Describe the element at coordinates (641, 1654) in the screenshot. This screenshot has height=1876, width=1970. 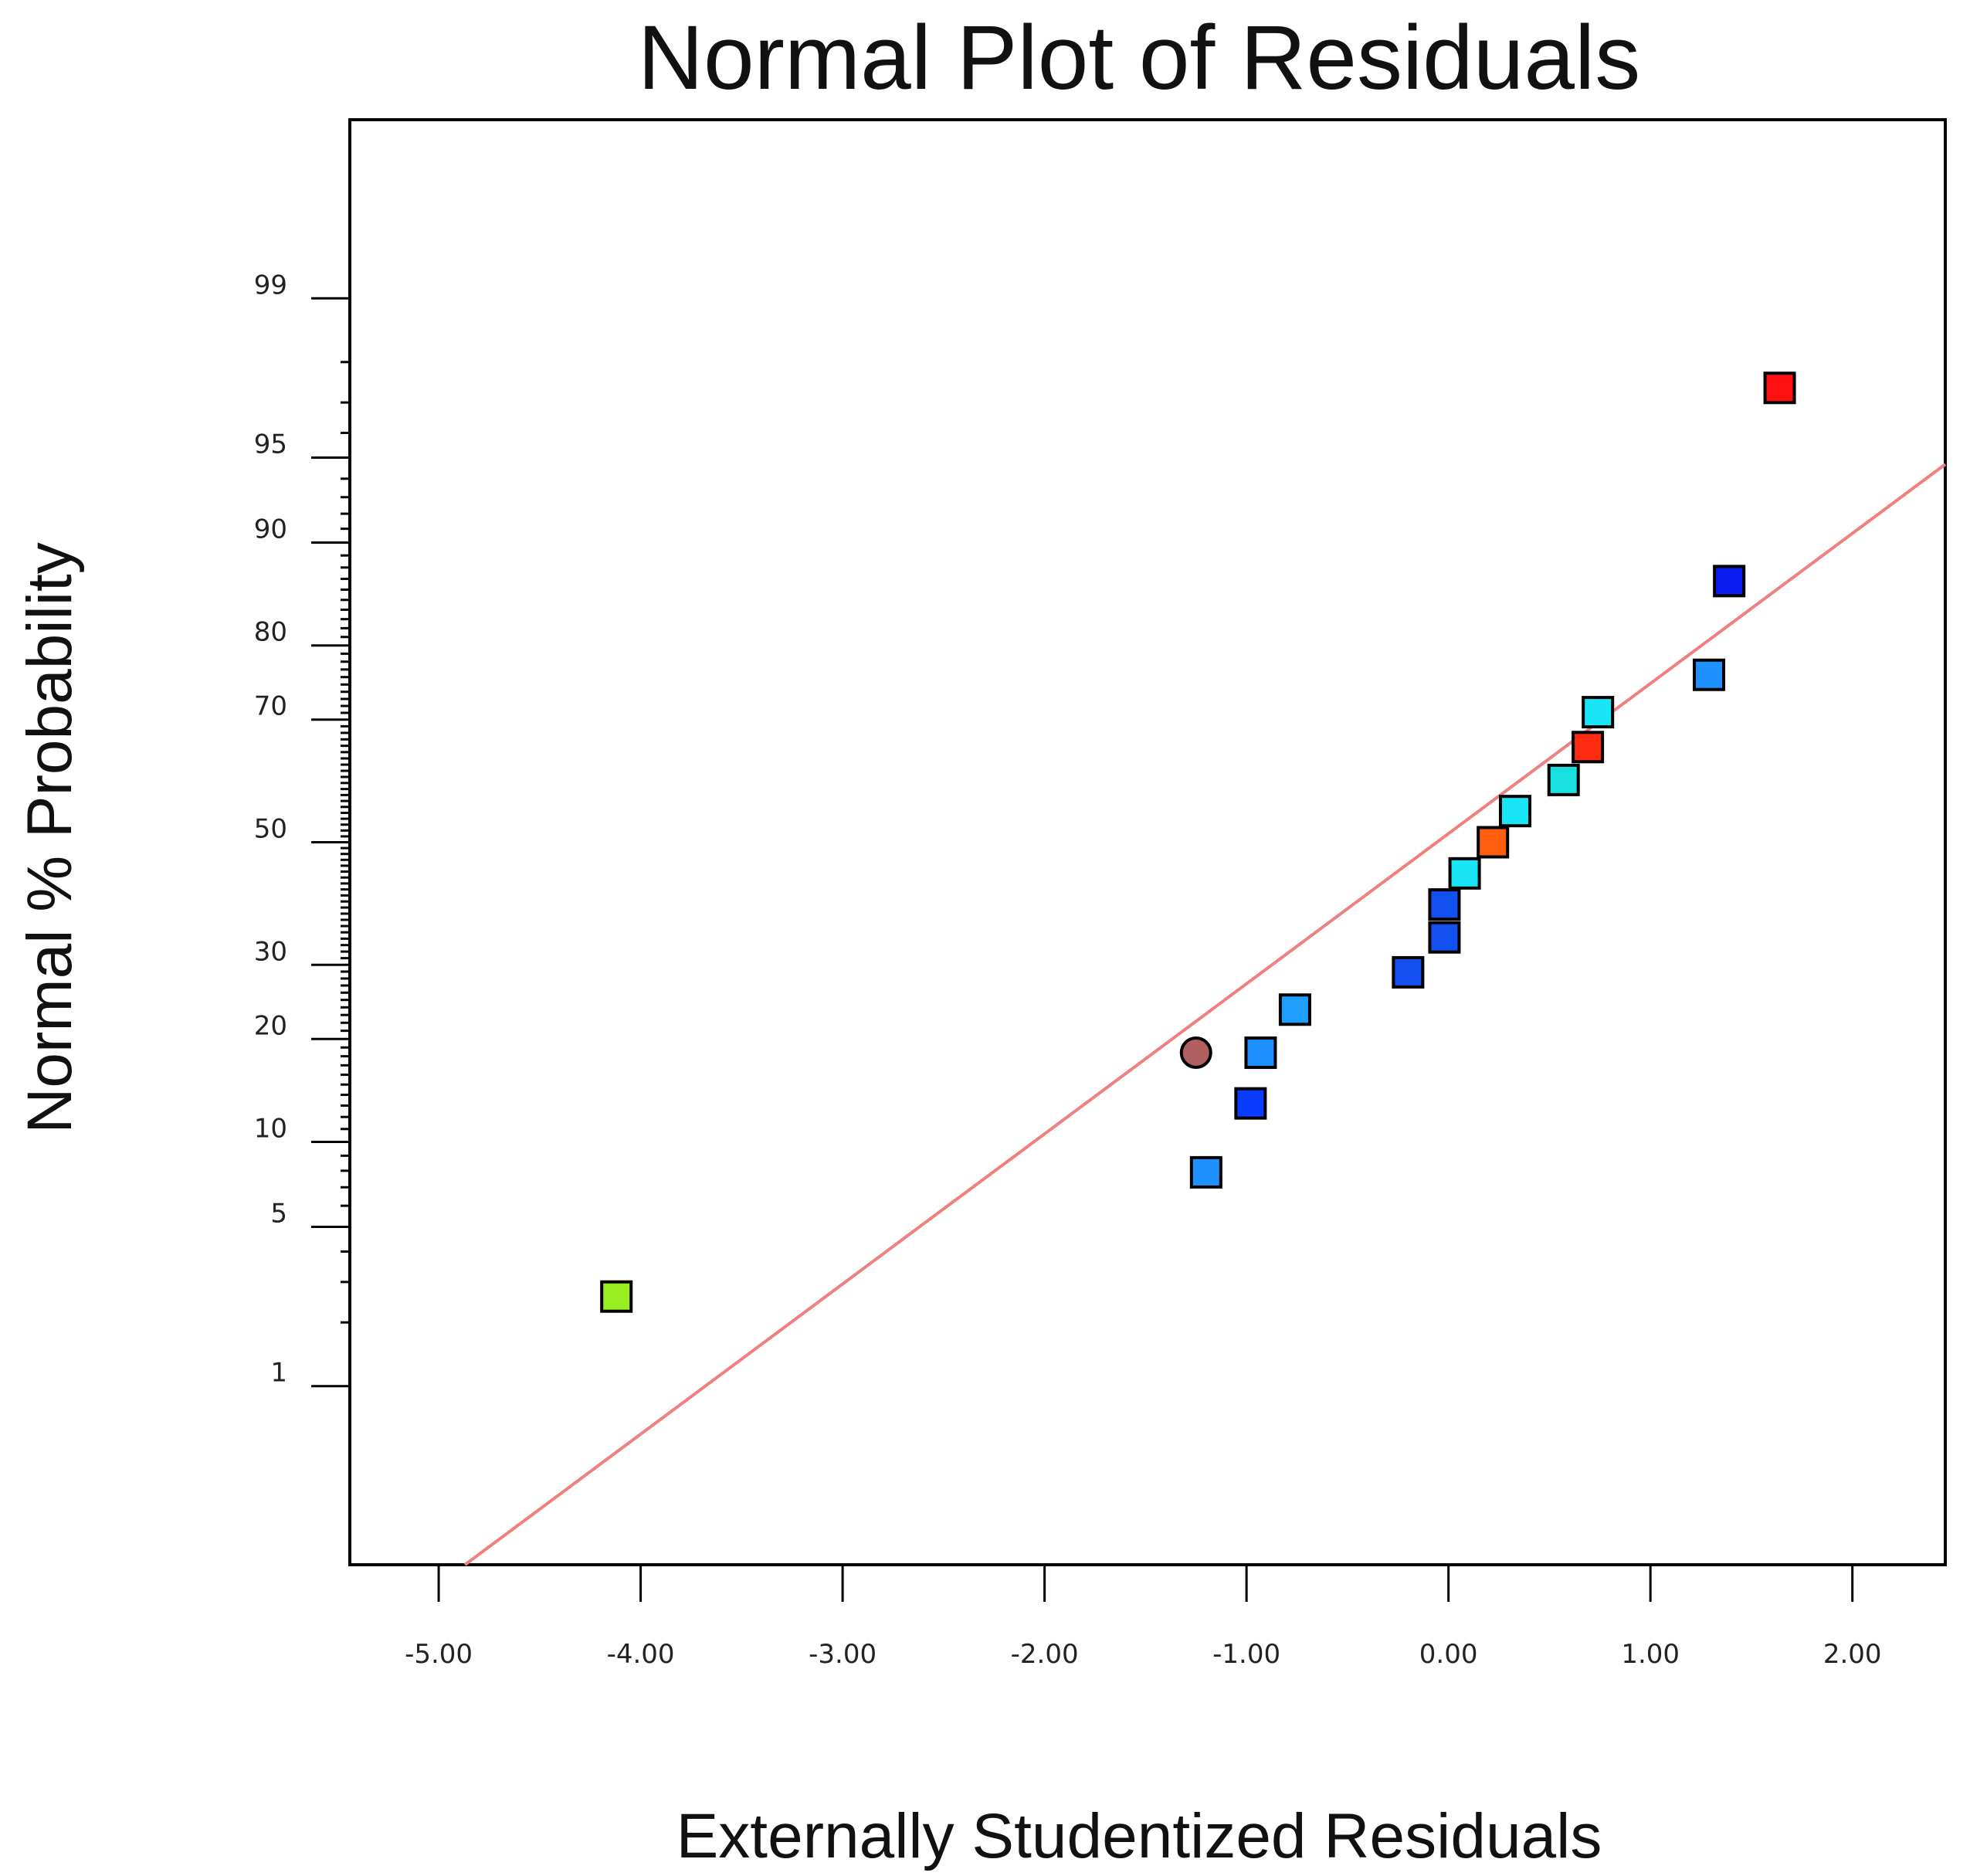
I see `x-tick-label: -4.00` at that location.